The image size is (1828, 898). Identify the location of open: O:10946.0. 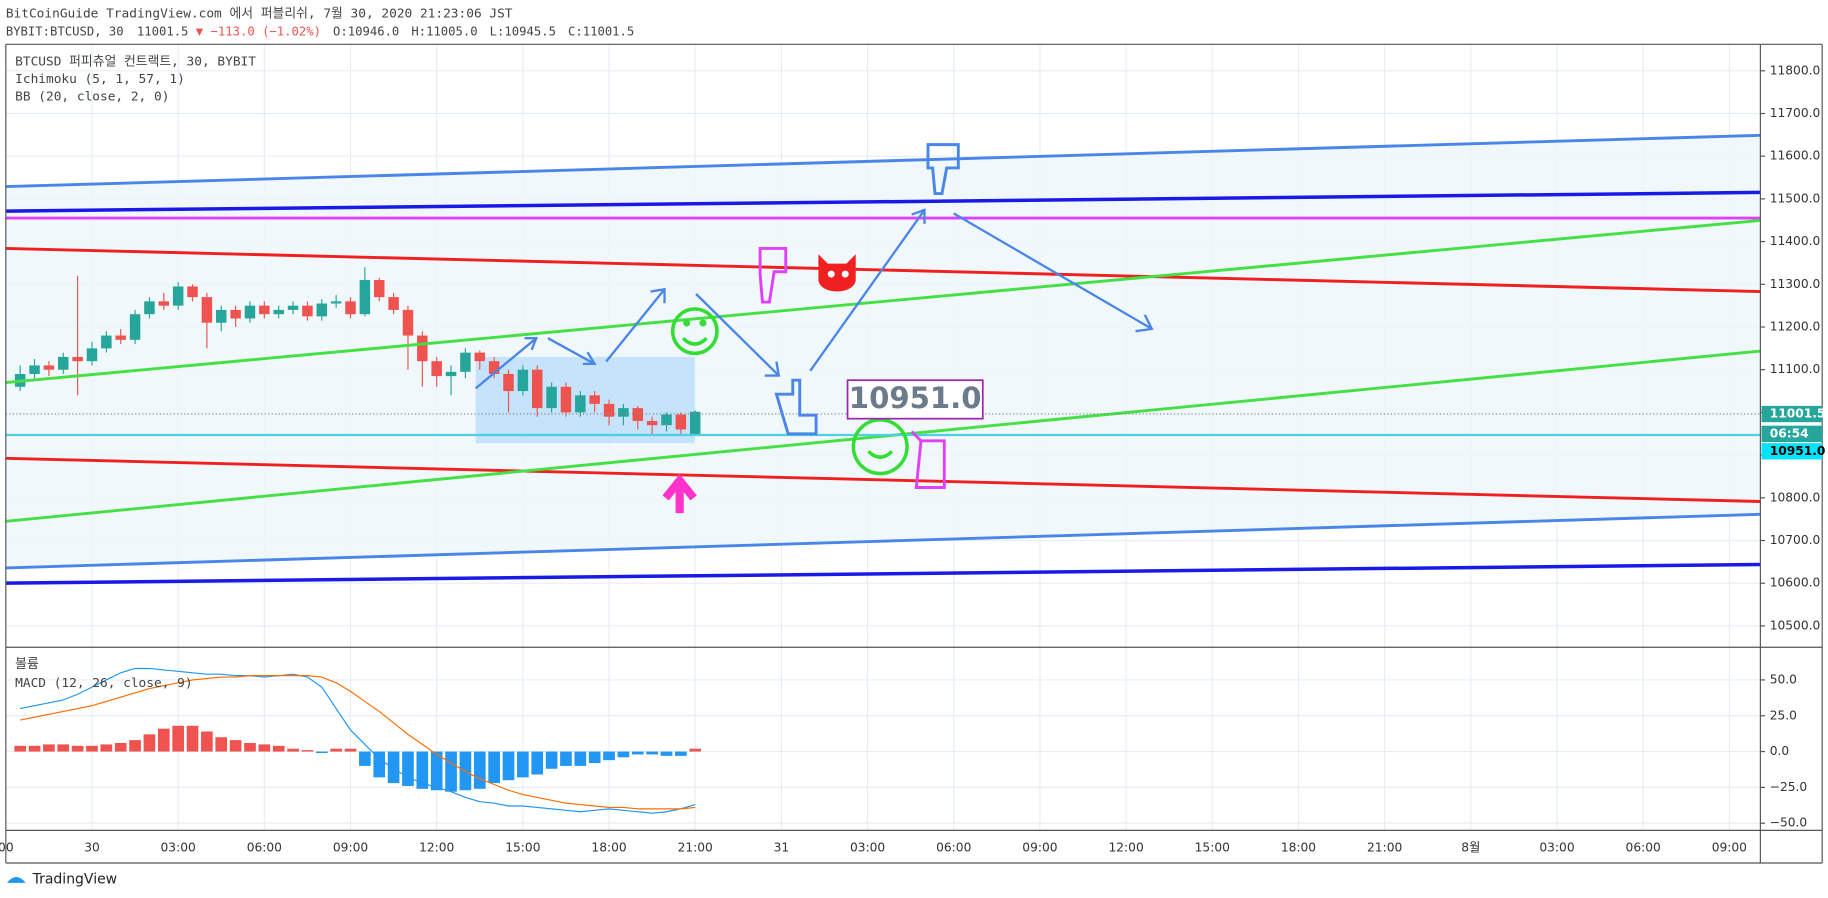
(366, 31).